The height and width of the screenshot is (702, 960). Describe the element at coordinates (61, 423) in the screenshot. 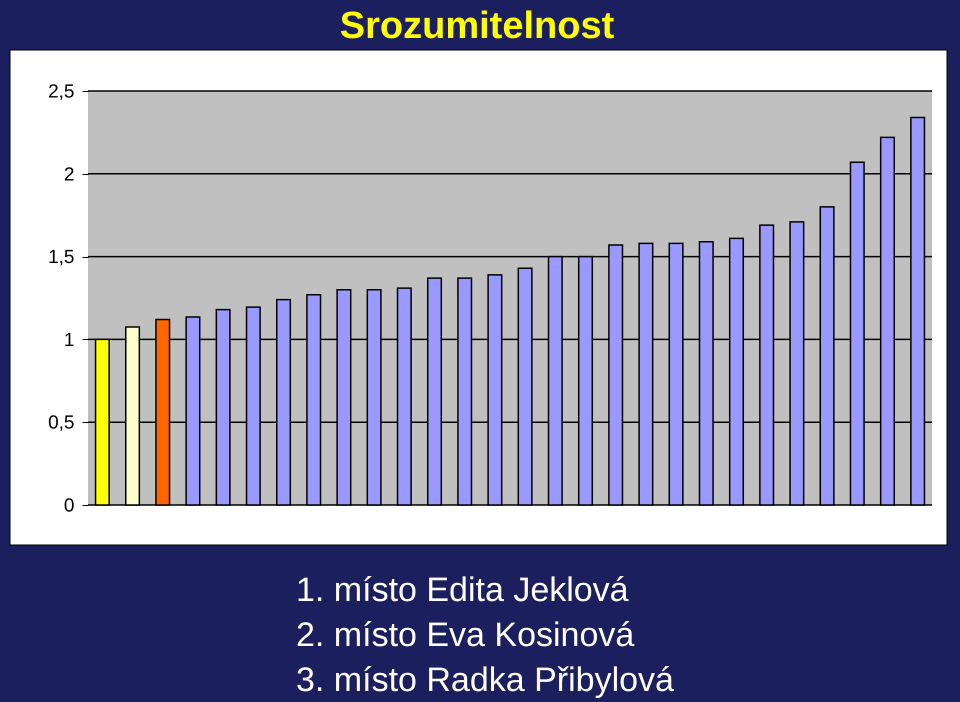

I see `y-tick-label: 0,5` at that location.